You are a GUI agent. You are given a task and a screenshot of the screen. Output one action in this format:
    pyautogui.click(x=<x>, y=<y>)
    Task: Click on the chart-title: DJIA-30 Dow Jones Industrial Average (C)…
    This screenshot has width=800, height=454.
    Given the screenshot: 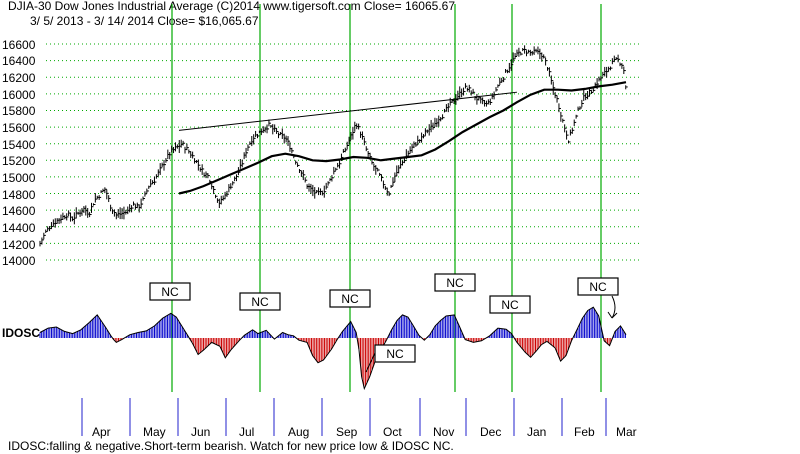 What is the action you would take?
    pyautogui.click(x=231, y=6)
    